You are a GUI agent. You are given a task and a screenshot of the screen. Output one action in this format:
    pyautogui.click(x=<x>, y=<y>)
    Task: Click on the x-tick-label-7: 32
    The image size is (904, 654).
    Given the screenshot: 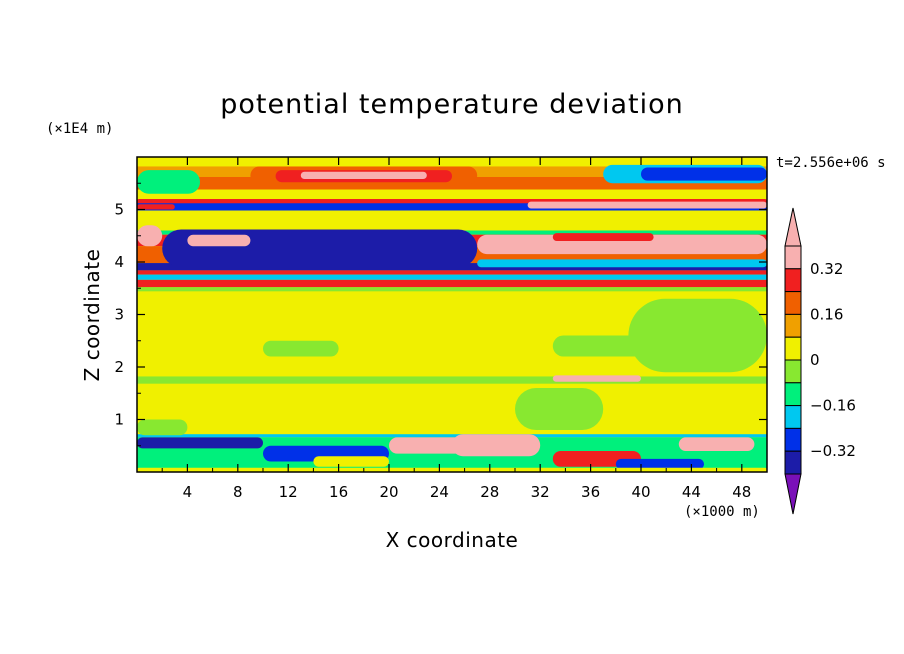 What is the action you would take?
    pyautogui.click(x=540, y=492)
    